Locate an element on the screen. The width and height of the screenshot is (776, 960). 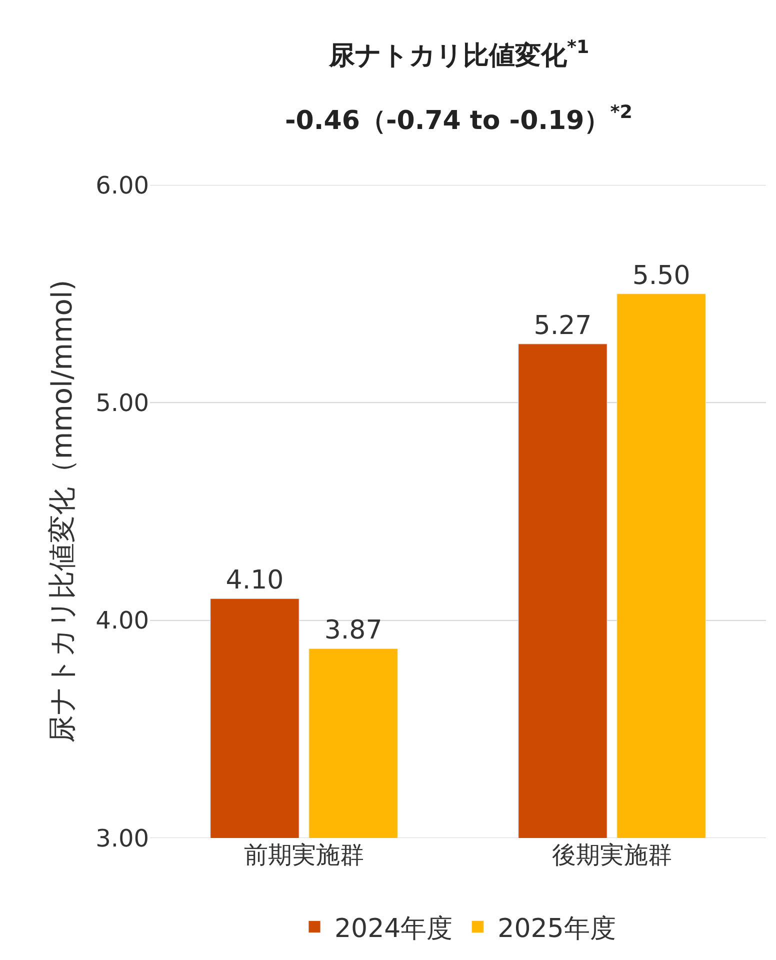
legend-label: 2024年度 is located at coordinates (393, 929).